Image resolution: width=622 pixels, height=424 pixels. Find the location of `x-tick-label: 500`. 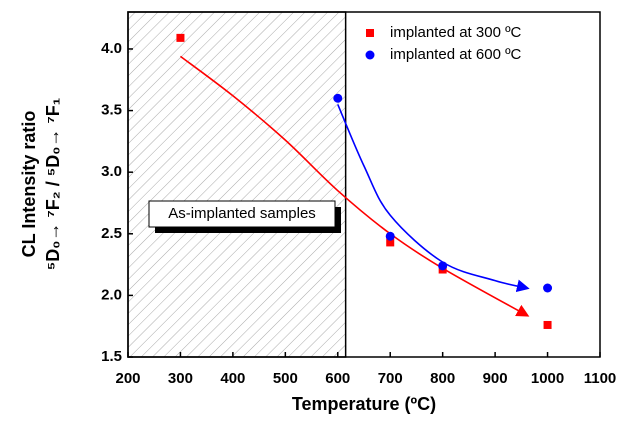

x-tick-label: 500 is located at coordinates (285, 378).